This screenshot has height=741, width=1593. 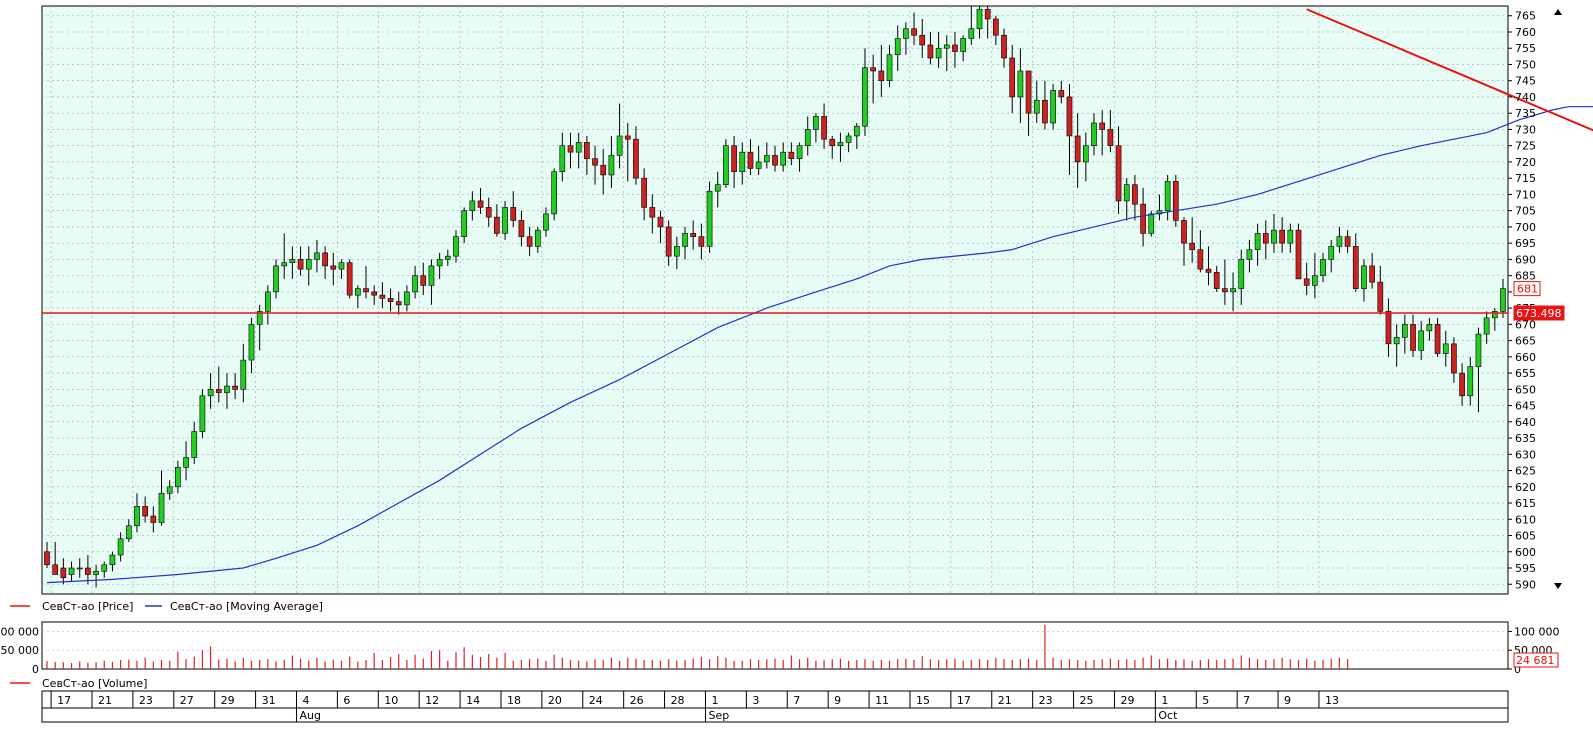 What do you see at coordinates (964, 700) in the screenshot?
I see `date-day-label: 17` at bounding box center [964, 700].